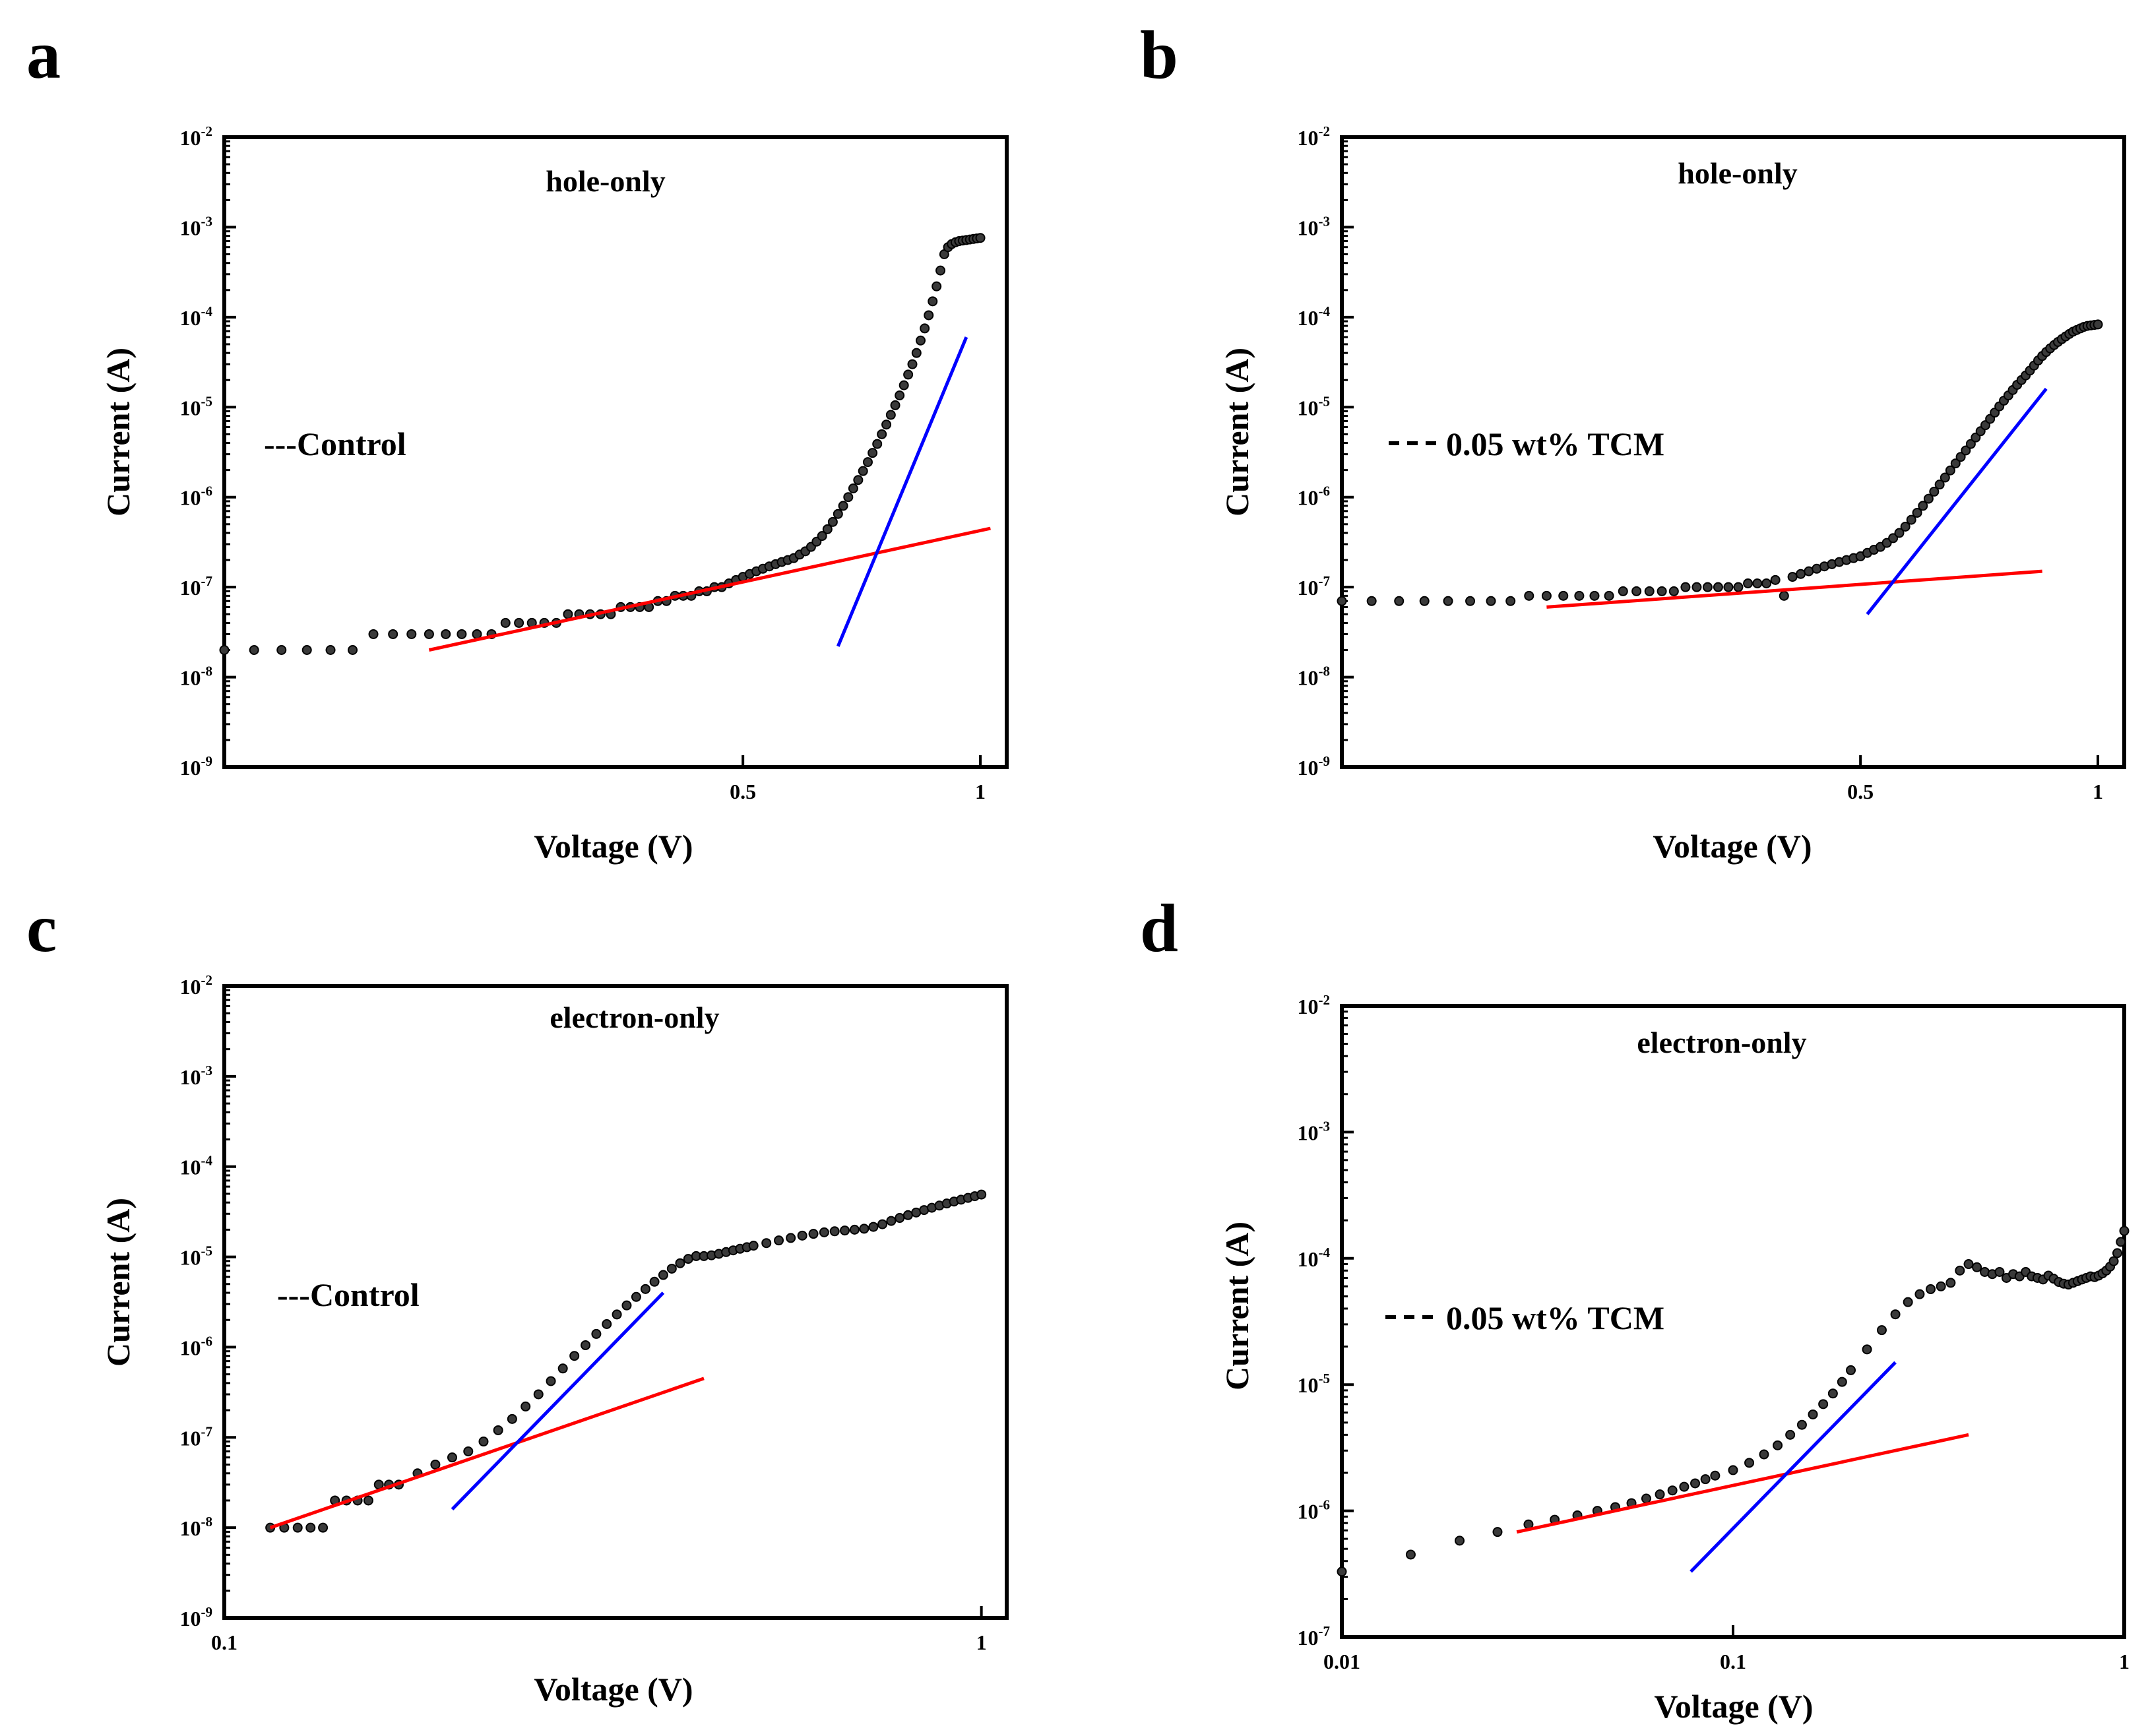  I want to click on x-tick-label: 1, so click(2098, 791).